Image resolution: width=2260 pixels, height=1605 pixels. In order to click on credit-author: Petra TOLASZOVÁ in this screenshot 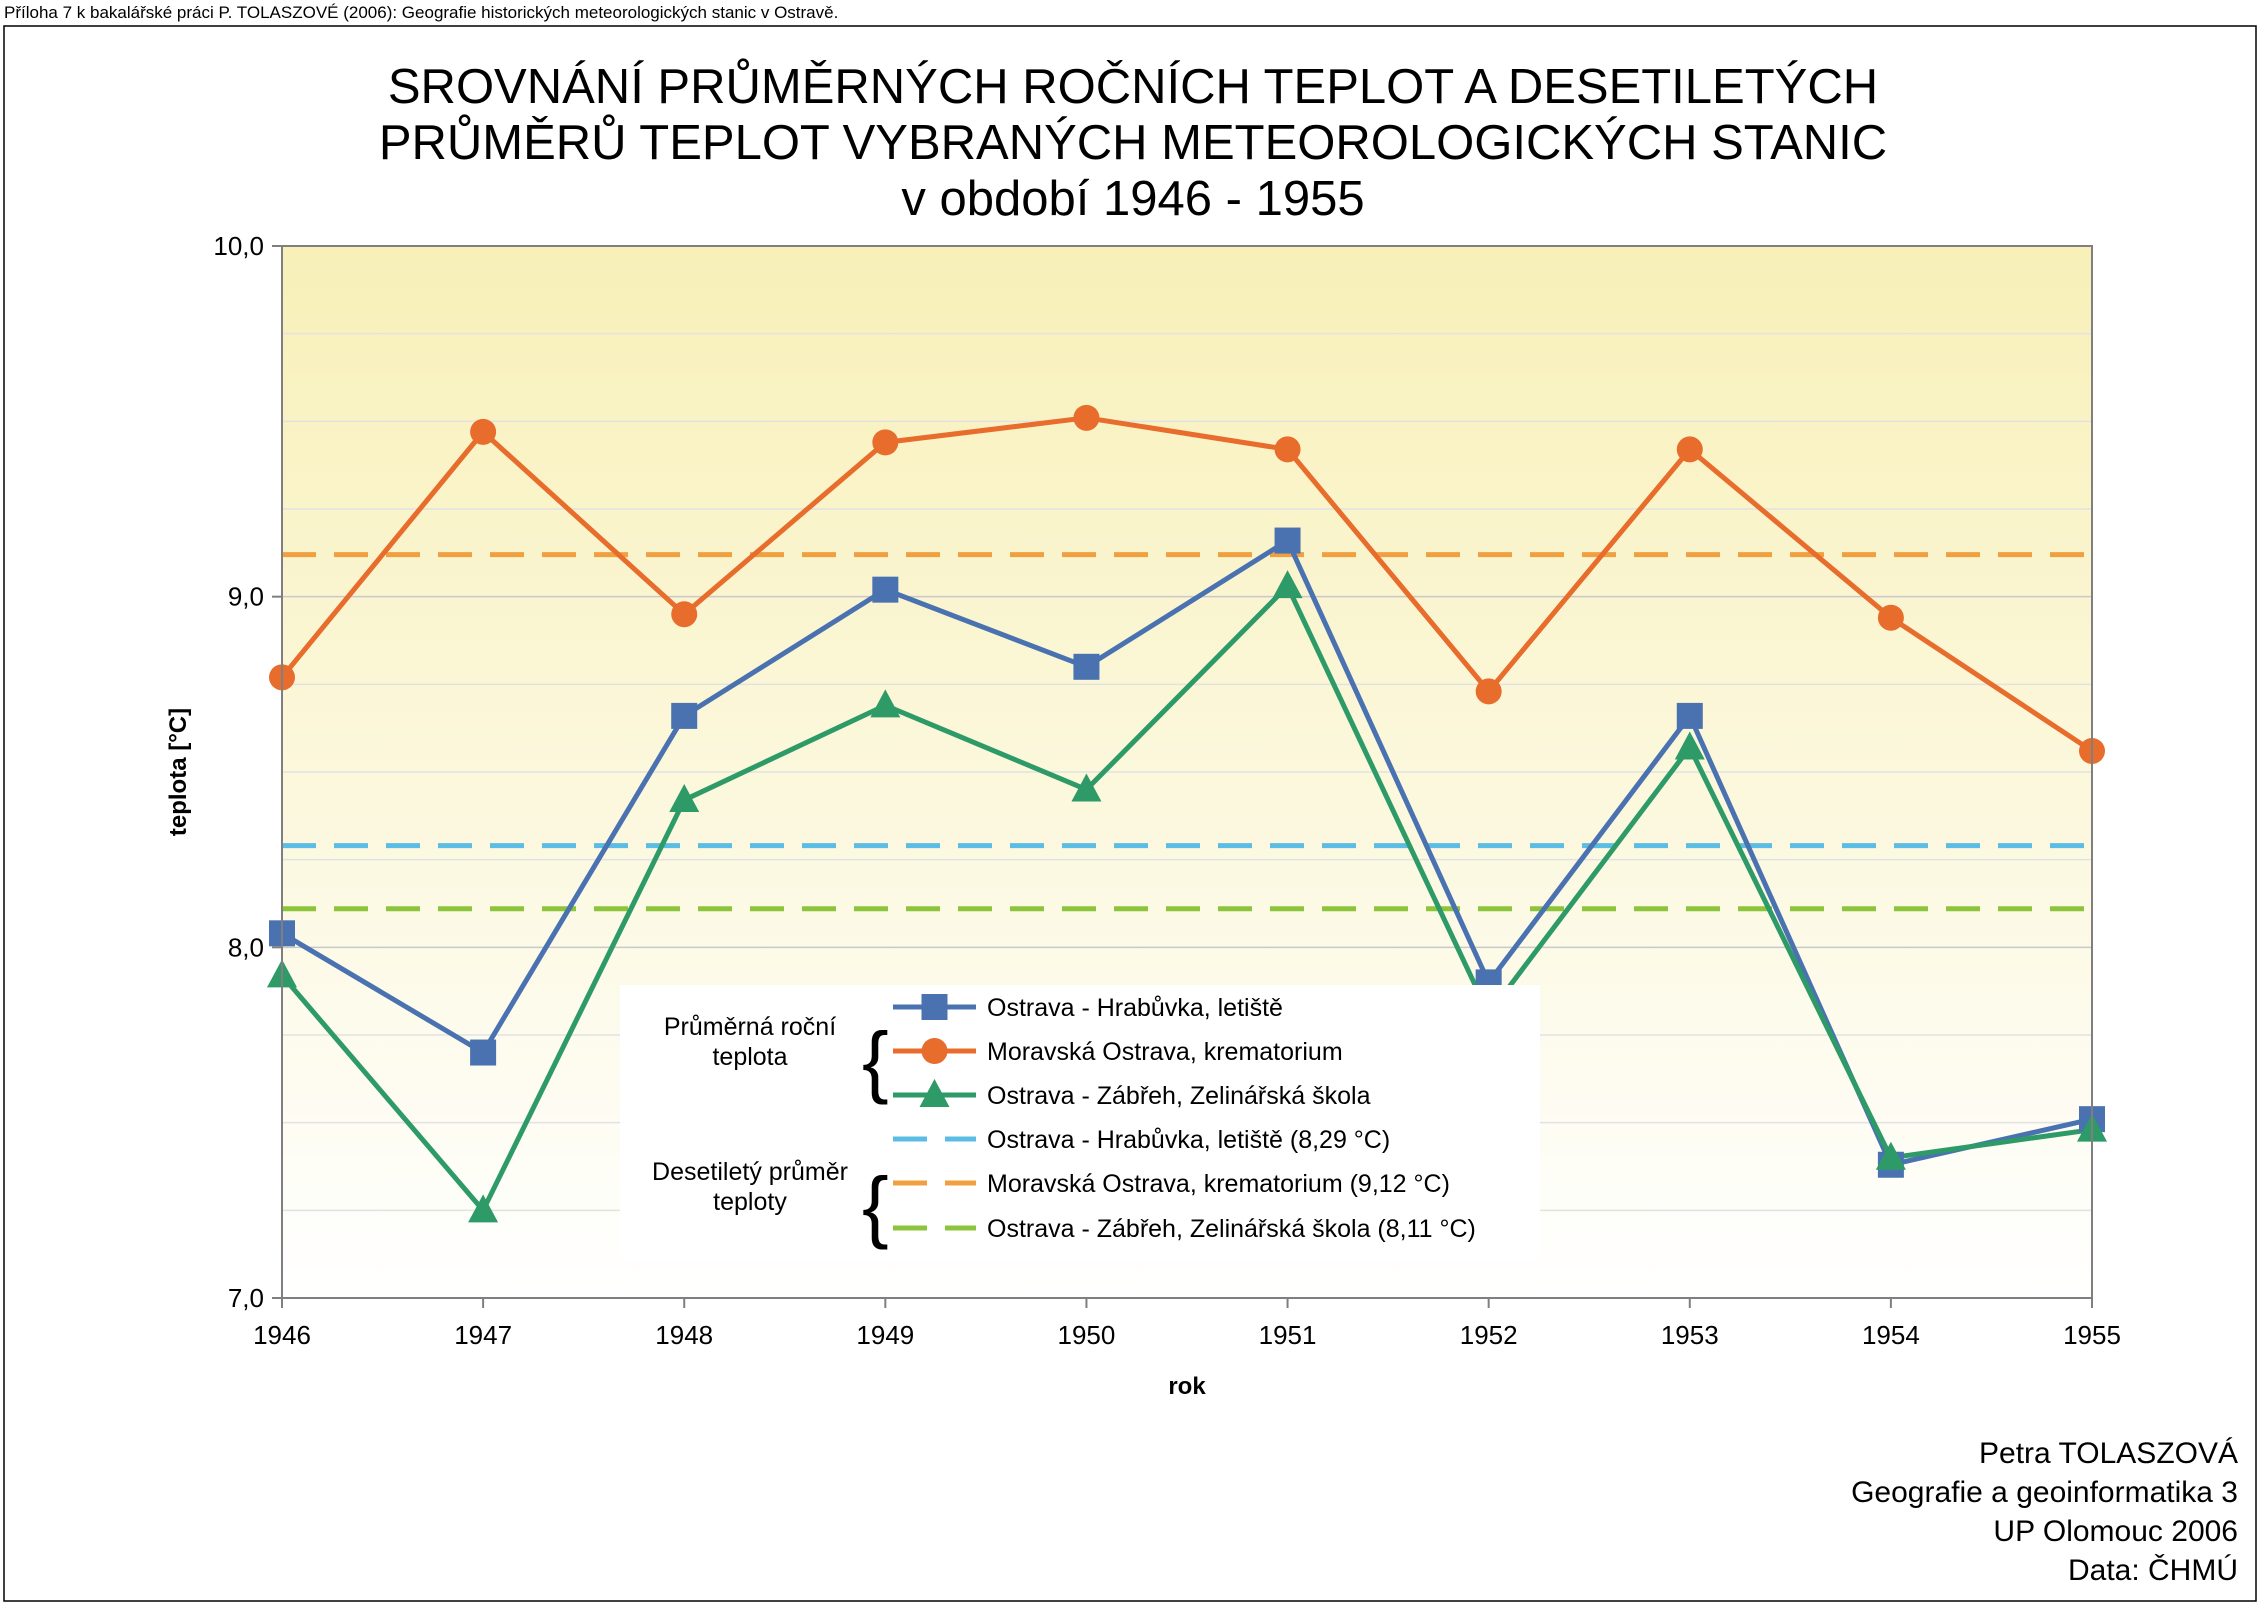, I will do `click(2108, 1453)`.